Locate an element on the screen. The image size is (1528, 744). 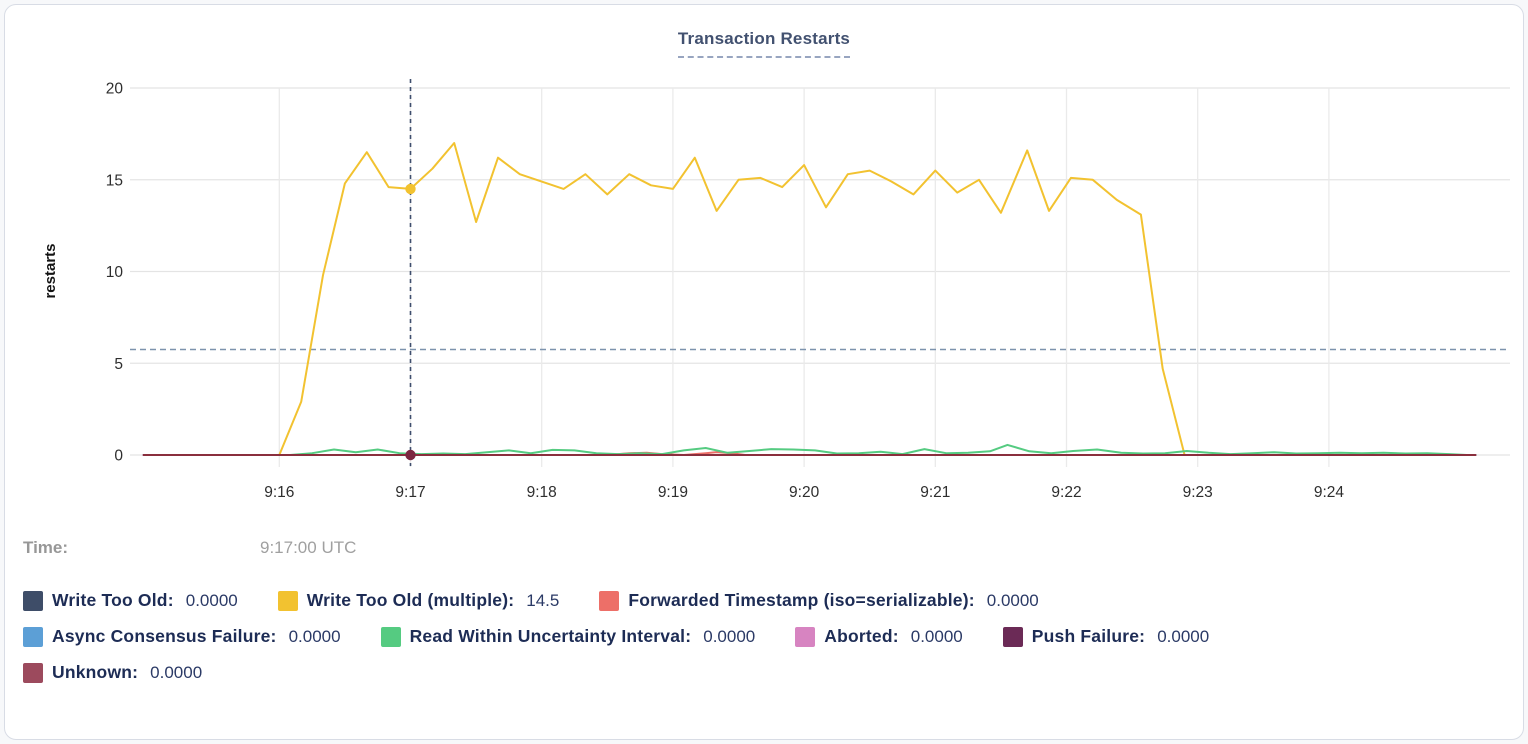
legend-label: Async Consensus Failure: is located at coordinates (164, 636).